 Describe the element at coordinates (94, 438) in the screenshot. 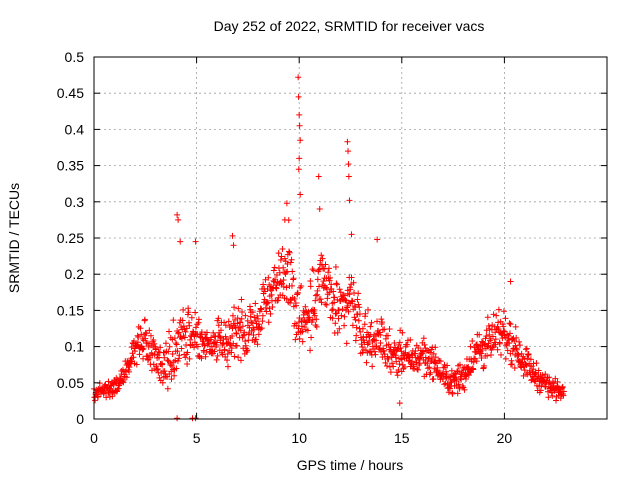

I see `x-tick-label: 0` at that location.